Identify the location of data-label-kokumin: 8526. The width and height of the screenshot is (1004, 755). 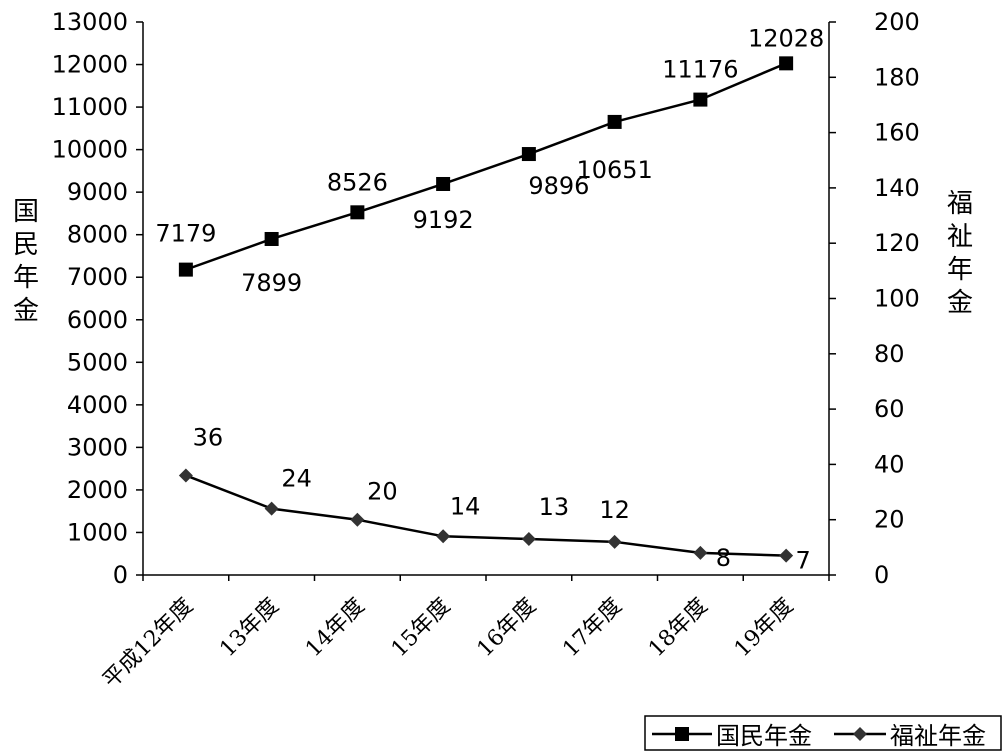
(357, 182).